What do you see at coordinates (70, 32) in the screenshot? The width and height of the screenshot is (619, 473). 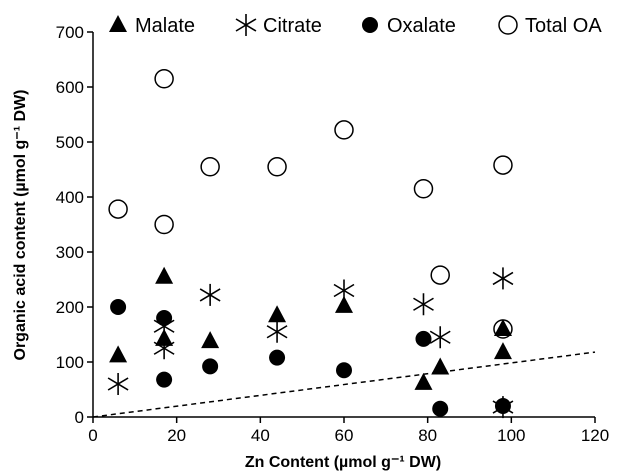 I see `y-tick-label: 700` at bounding box center [70, 32].